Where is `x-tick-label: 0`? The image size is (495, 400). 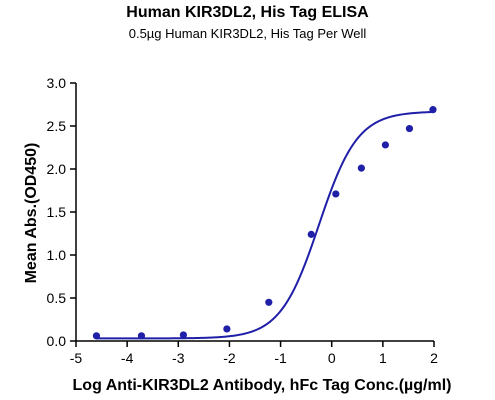
x-tick-label: 0 is located at coordinates (332, 358).